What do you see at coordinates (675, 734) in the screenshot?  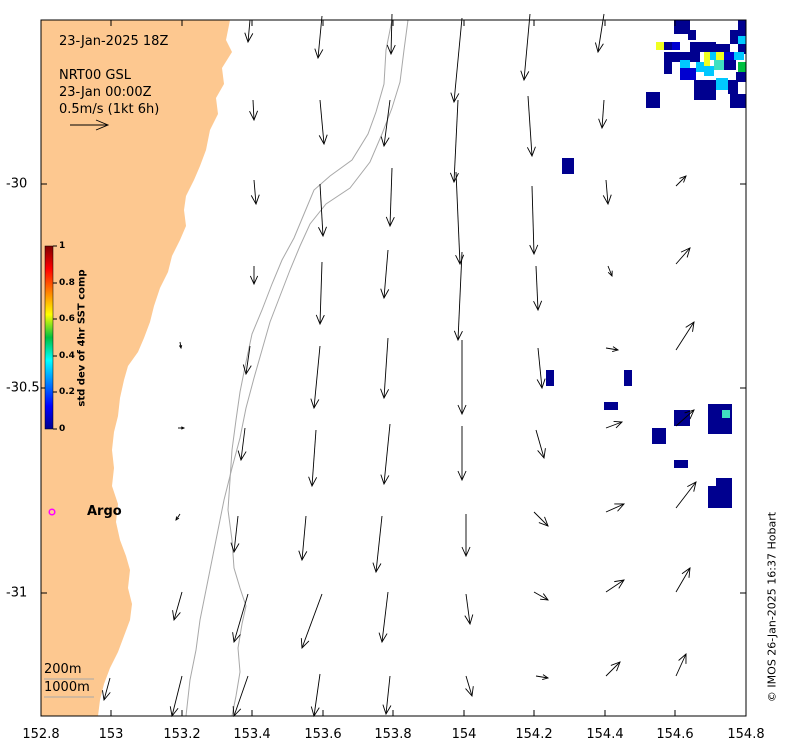 I see `x-tick-label: 154.6` at bounding box center [675, 734].